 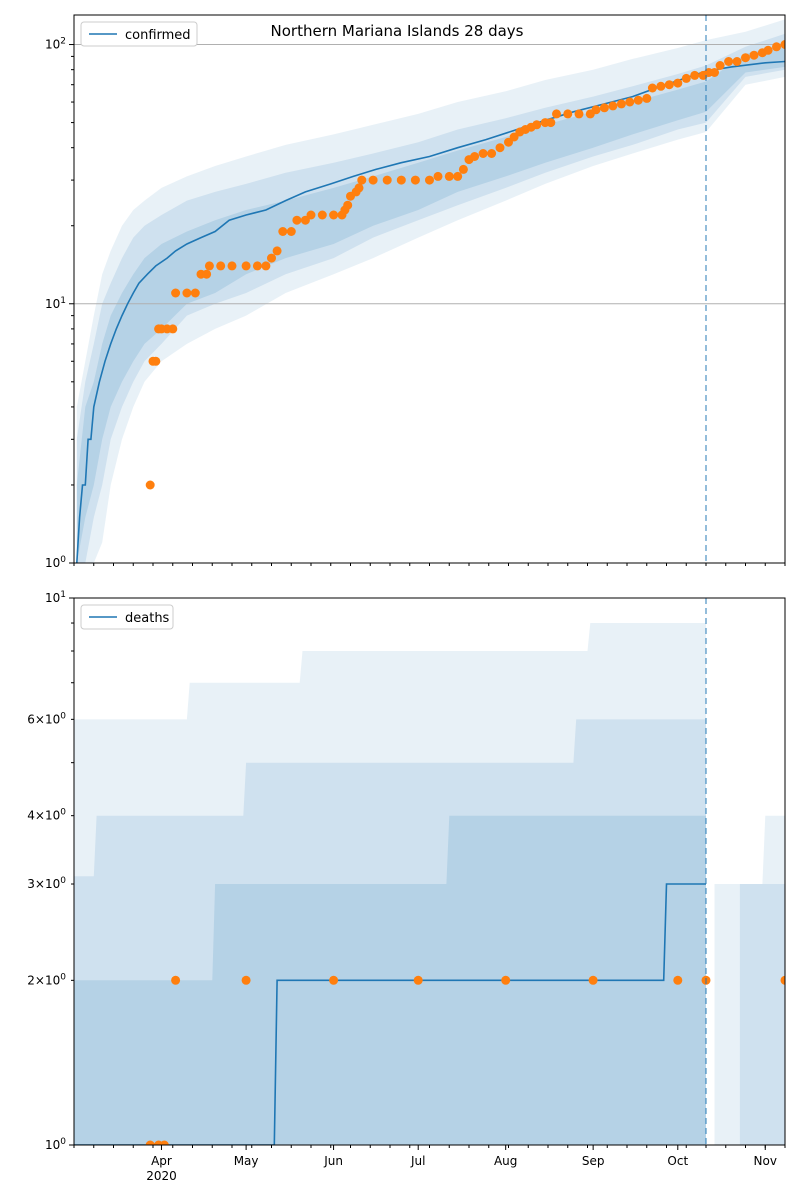 I want to click on y-tick-label: 2×100, so click(x=46, y=979).